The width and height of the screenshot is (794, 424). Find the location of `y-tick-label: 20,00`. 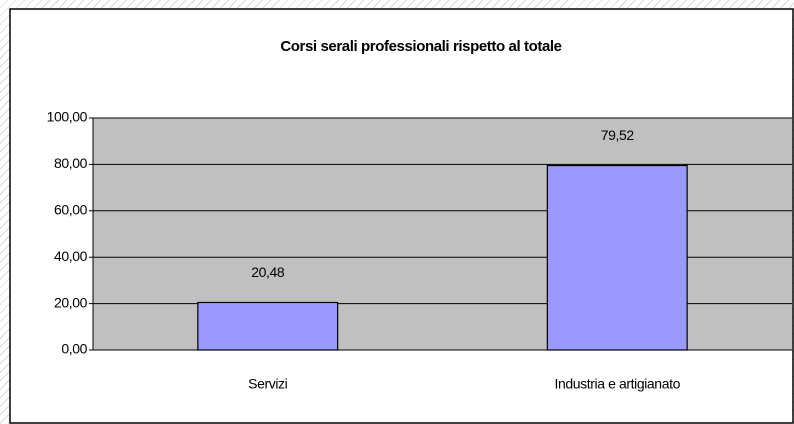

y-tick-label: 20,00 is located at coordinates (71, 302).